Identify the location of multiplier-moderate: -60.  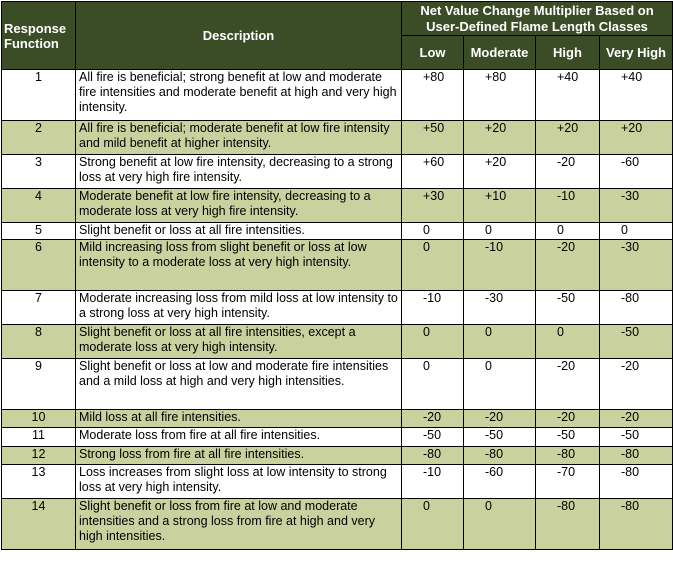
(499, 481).